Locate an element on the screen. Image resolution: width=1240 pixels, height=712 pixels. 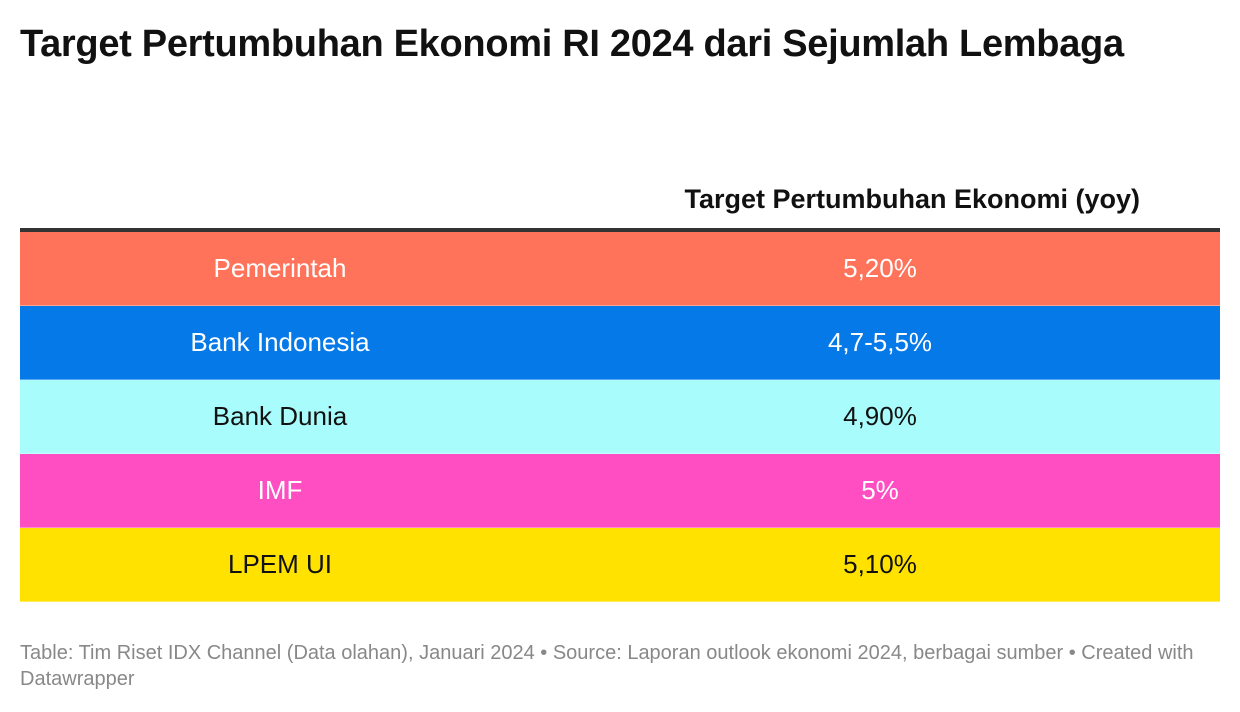
table-header-row: Target Pertumbuhan Ekonomi (yoy) is located at coordinates (620, 201).